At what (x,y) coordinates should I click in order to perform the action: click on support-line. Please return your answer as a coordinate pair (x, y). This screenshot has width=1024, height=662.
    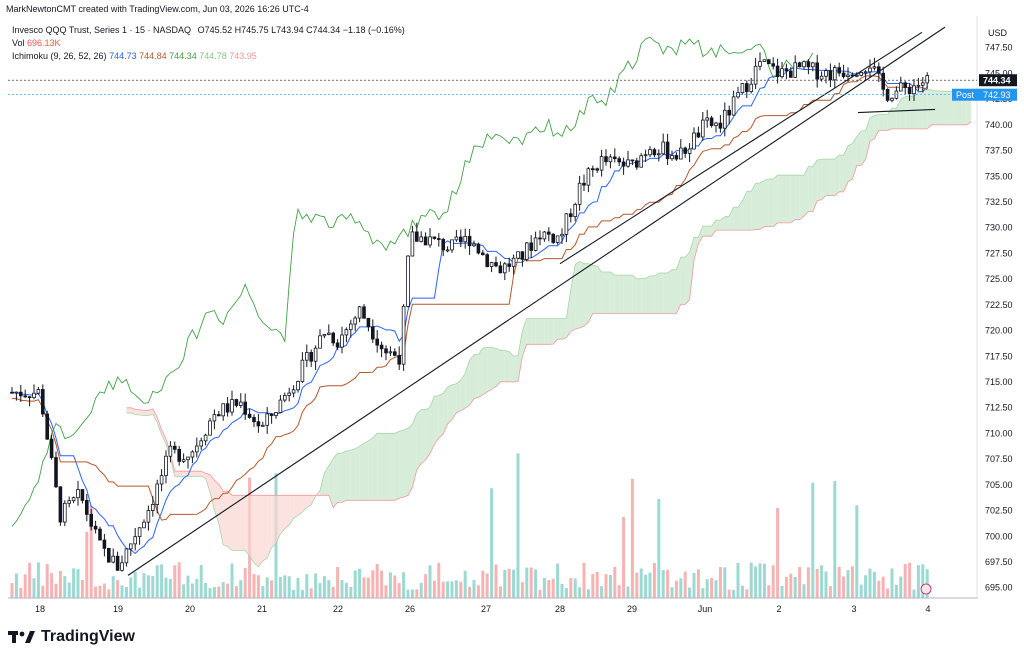
    Looking at the image, I should click on (896, 111).